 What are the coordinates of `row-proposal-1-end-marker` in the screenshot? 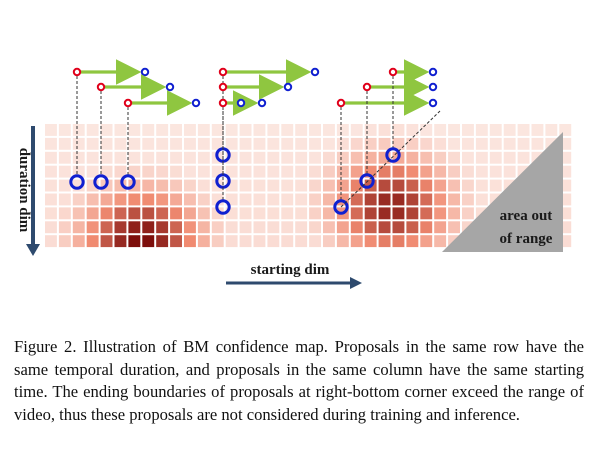 It's located at (145, 72).